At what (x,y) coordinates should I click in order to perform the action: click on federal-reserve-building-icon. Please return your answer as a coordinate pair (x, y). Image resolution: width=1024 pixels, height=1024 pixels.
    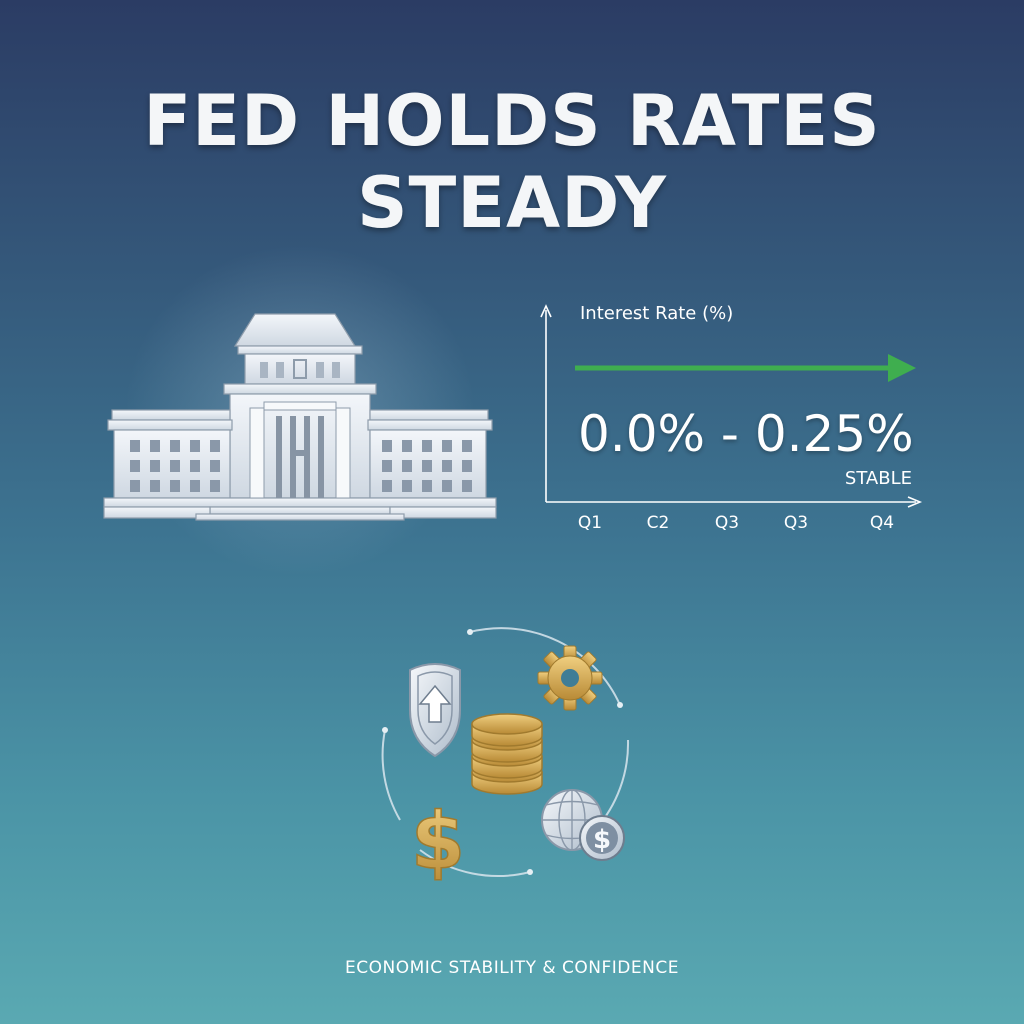
    Looking at the image, I should click on (300, 417).